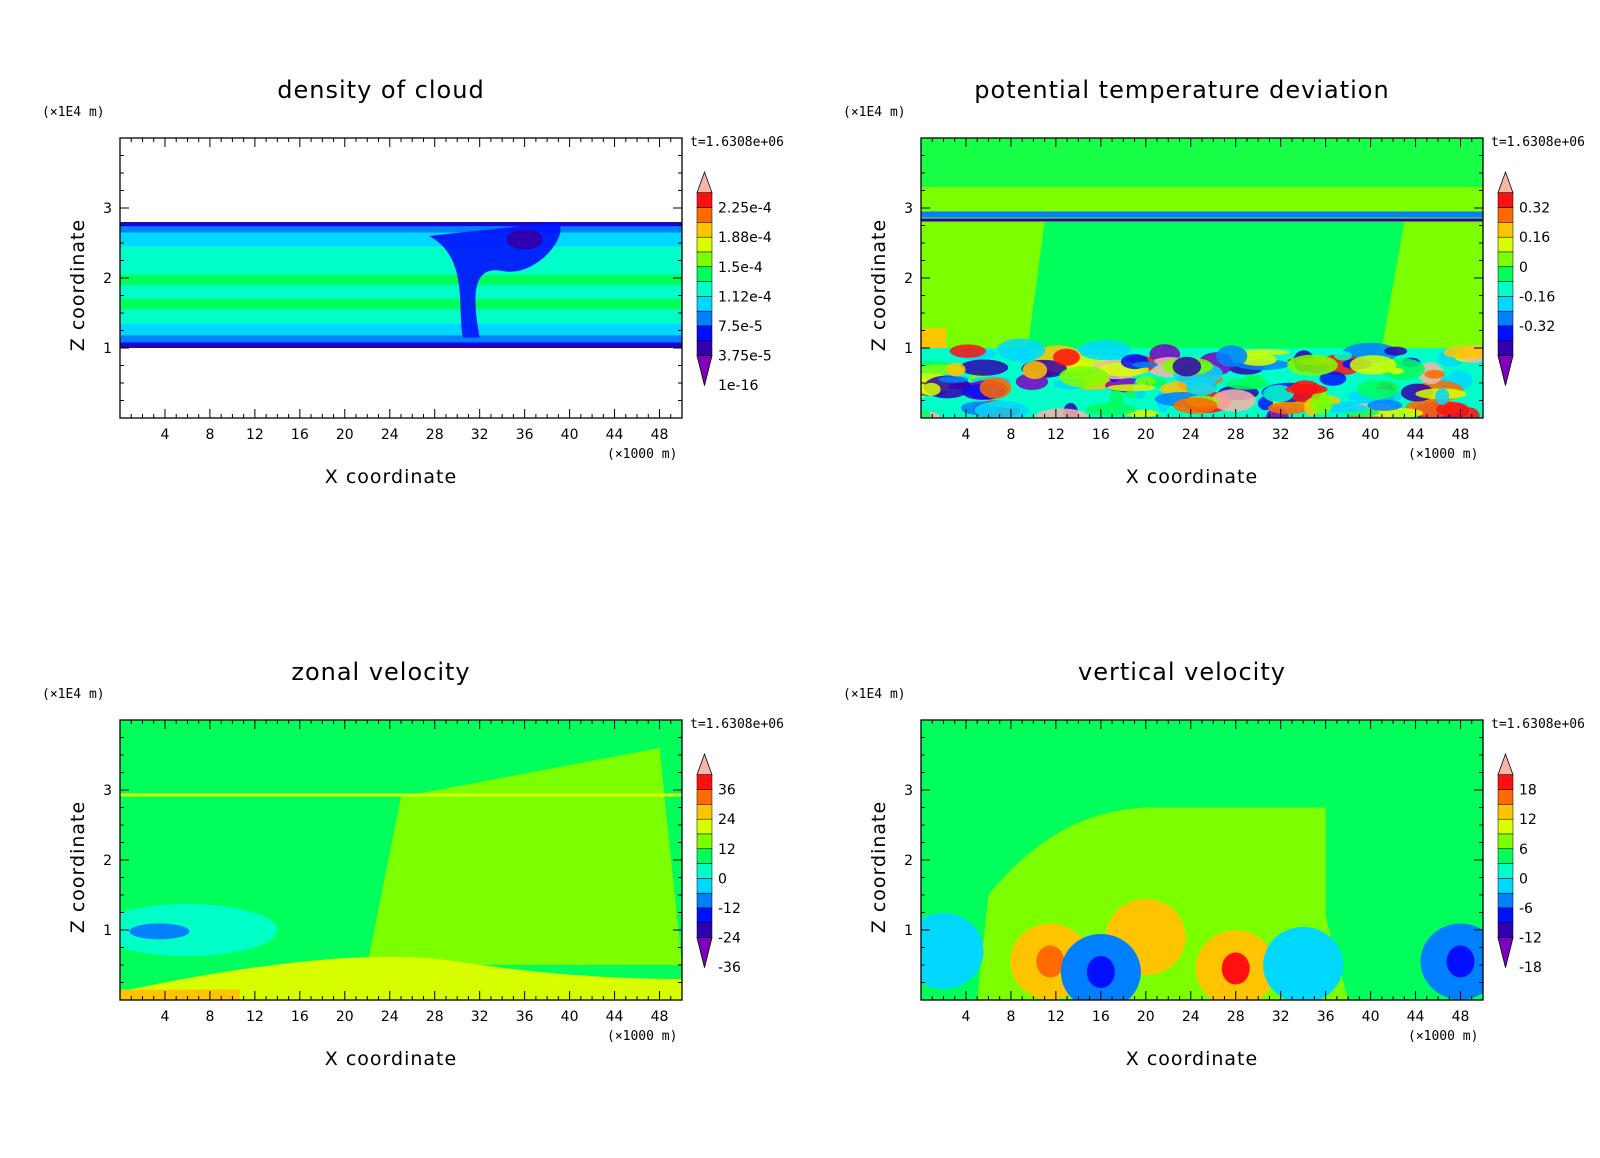 The image size is (1600, 1158). Describe the element at coordinates (965, 1017) in the screenshot. I see `x-tick-label: 4` at that location.